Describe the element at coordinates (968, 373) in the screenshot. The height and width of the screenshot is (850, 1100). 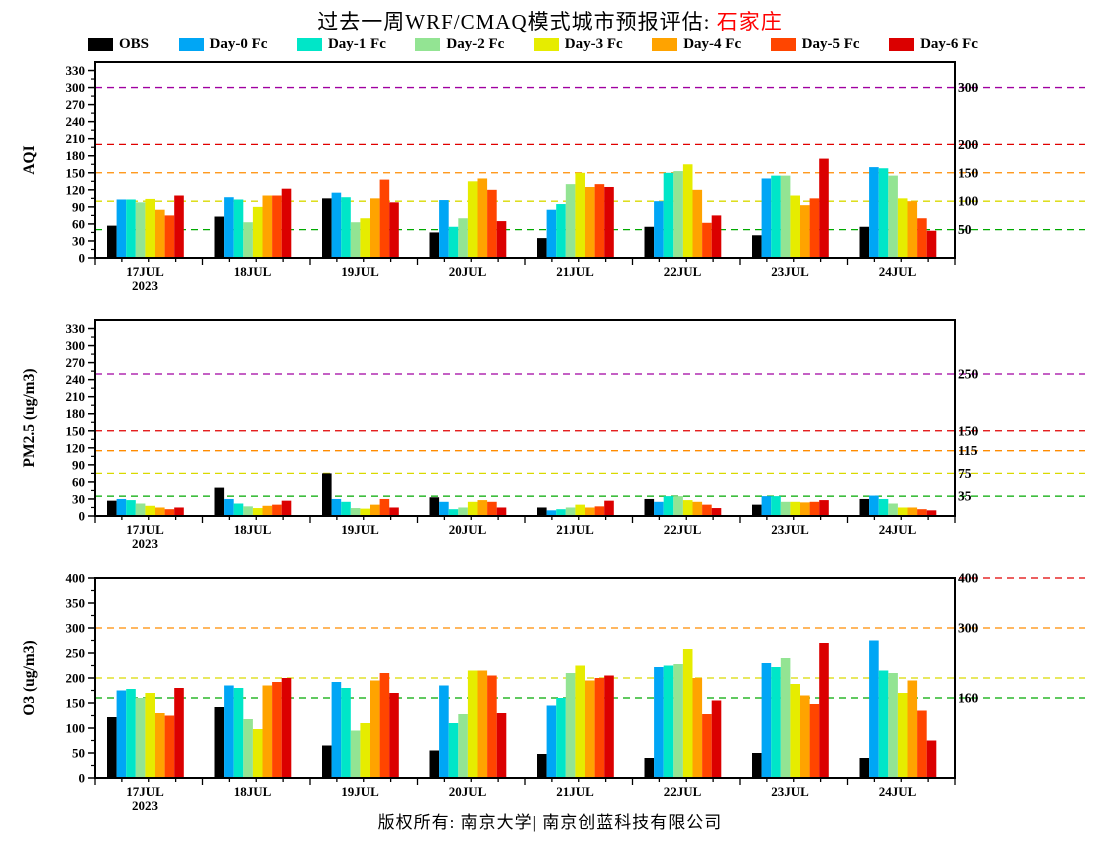
I see `threshold-label: 250` at that location.